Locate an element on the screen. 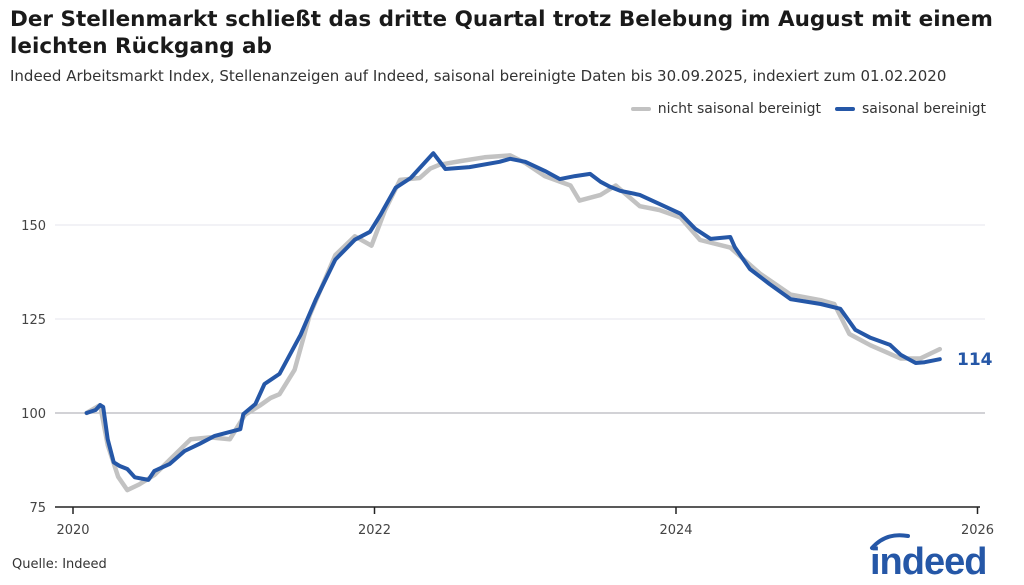 Image resolution: width=1024 pixels, height=585 pixels. indeed-logo: indeed is located at coordinates (928, 555).